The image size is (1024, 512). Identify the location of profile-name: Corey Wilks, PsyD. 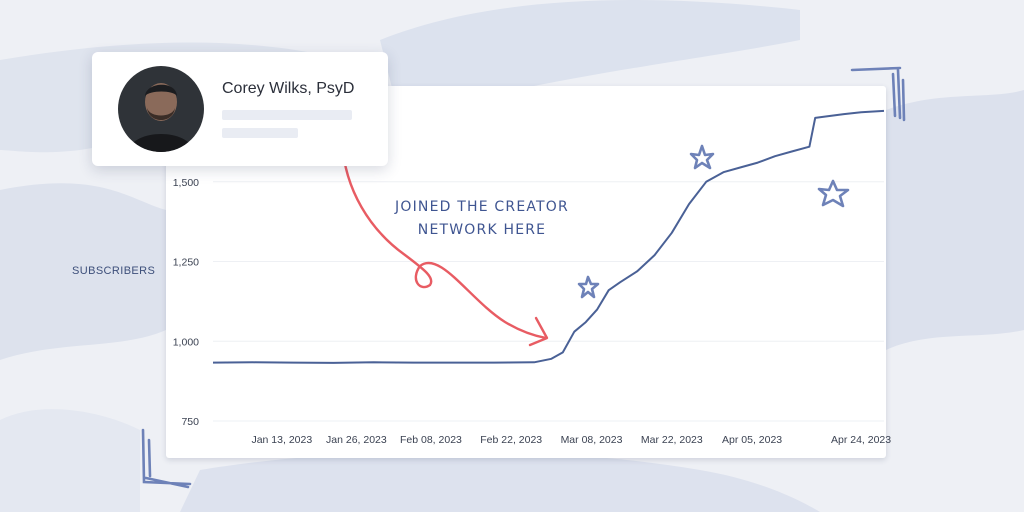
(288, 88).